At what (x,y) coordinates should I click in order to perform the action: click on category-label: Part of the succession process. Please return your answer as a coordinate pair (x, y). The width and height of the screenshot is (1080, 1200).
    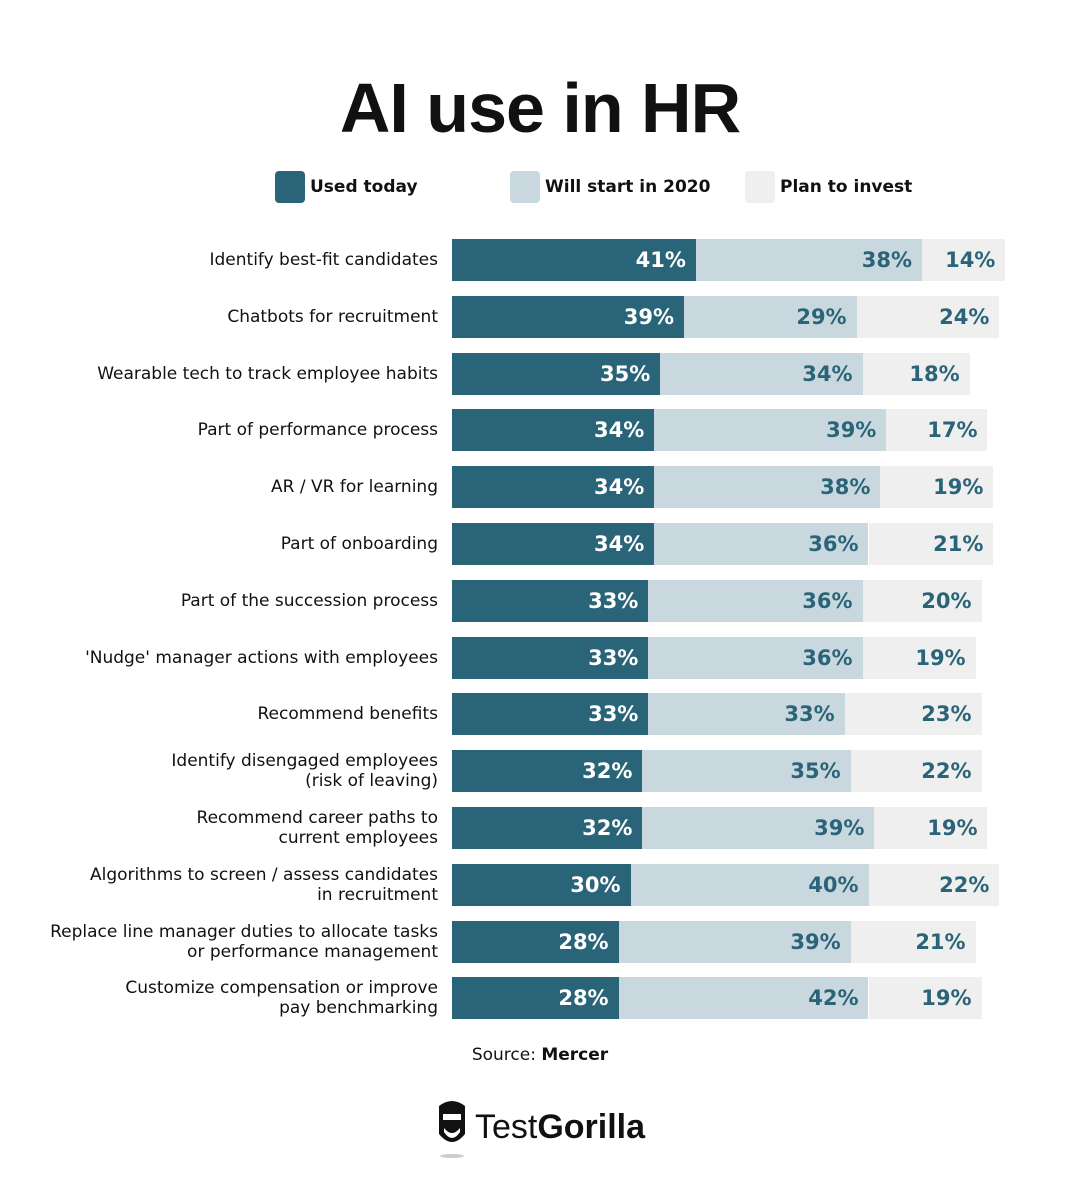
    Looking at the image, I should click on (309, 600).